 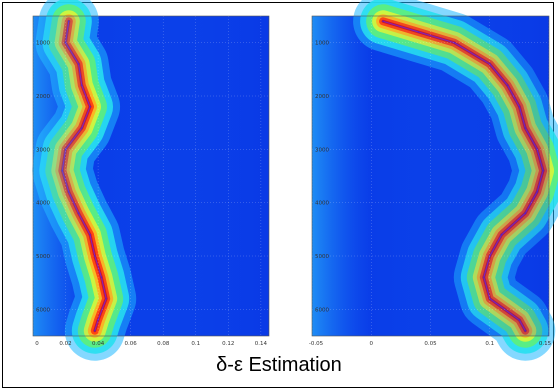 What do you see at coordinates (322, 150) in the screenshot?
I see `right-y-tick-label: 3000` at bounding box center [322, 150].